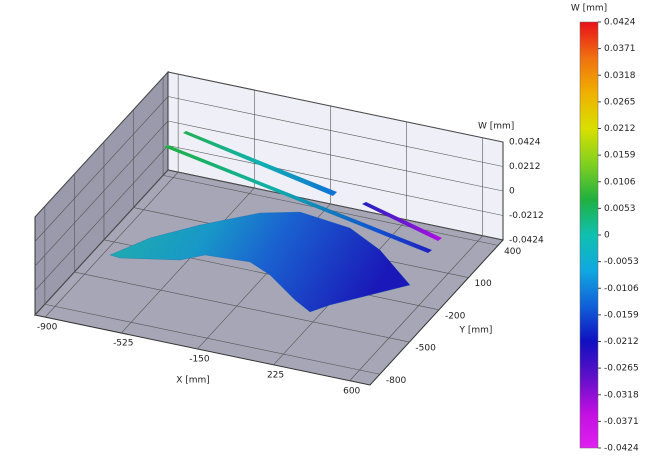 Image resolution: width=659 pixels, height=464 pixels. Describe the element at coordinates (621, 315) in the screenshot. I see `colorbar-tick-label: -0.0159` at that location.